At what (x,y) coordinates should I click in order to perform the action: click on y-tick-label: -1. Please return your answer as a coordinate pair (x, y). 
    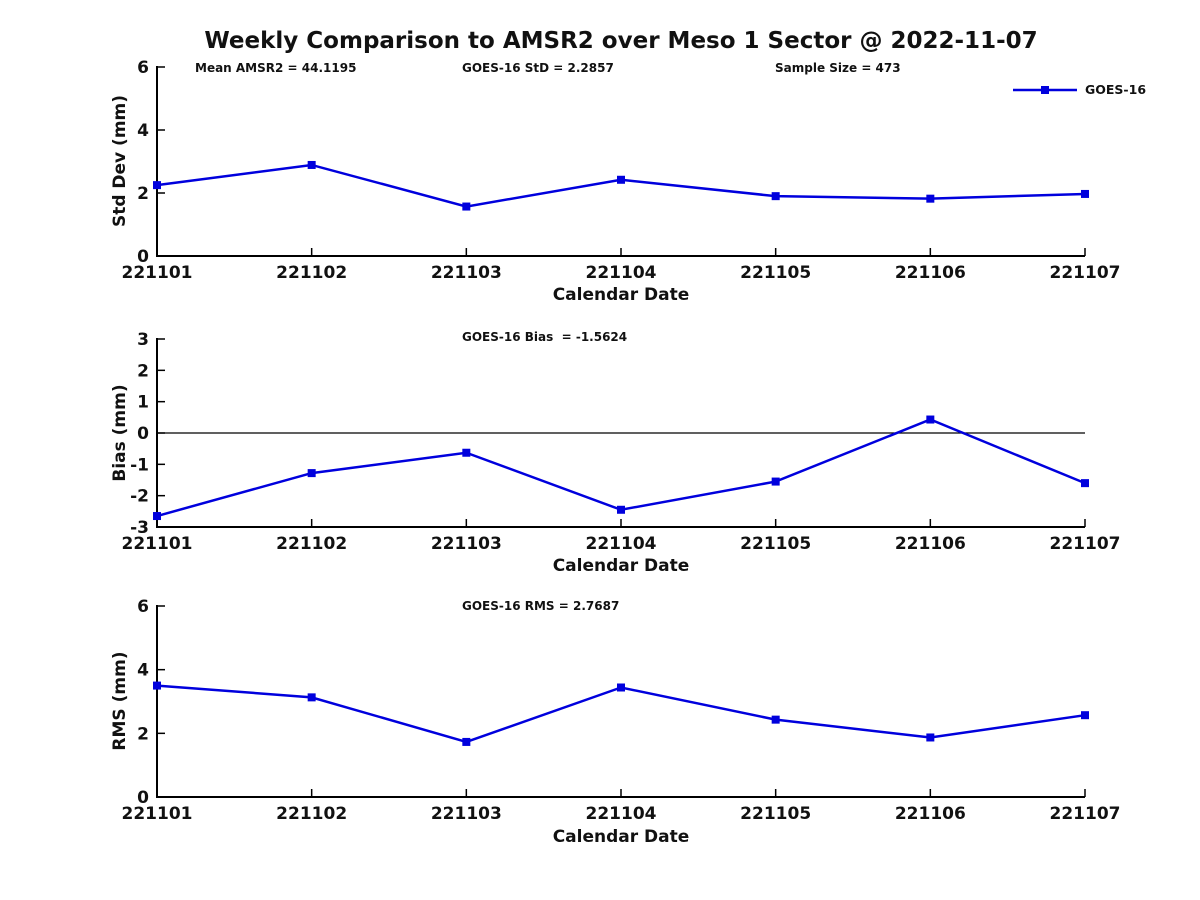
    Looking at the image, I should click on (139, 465).